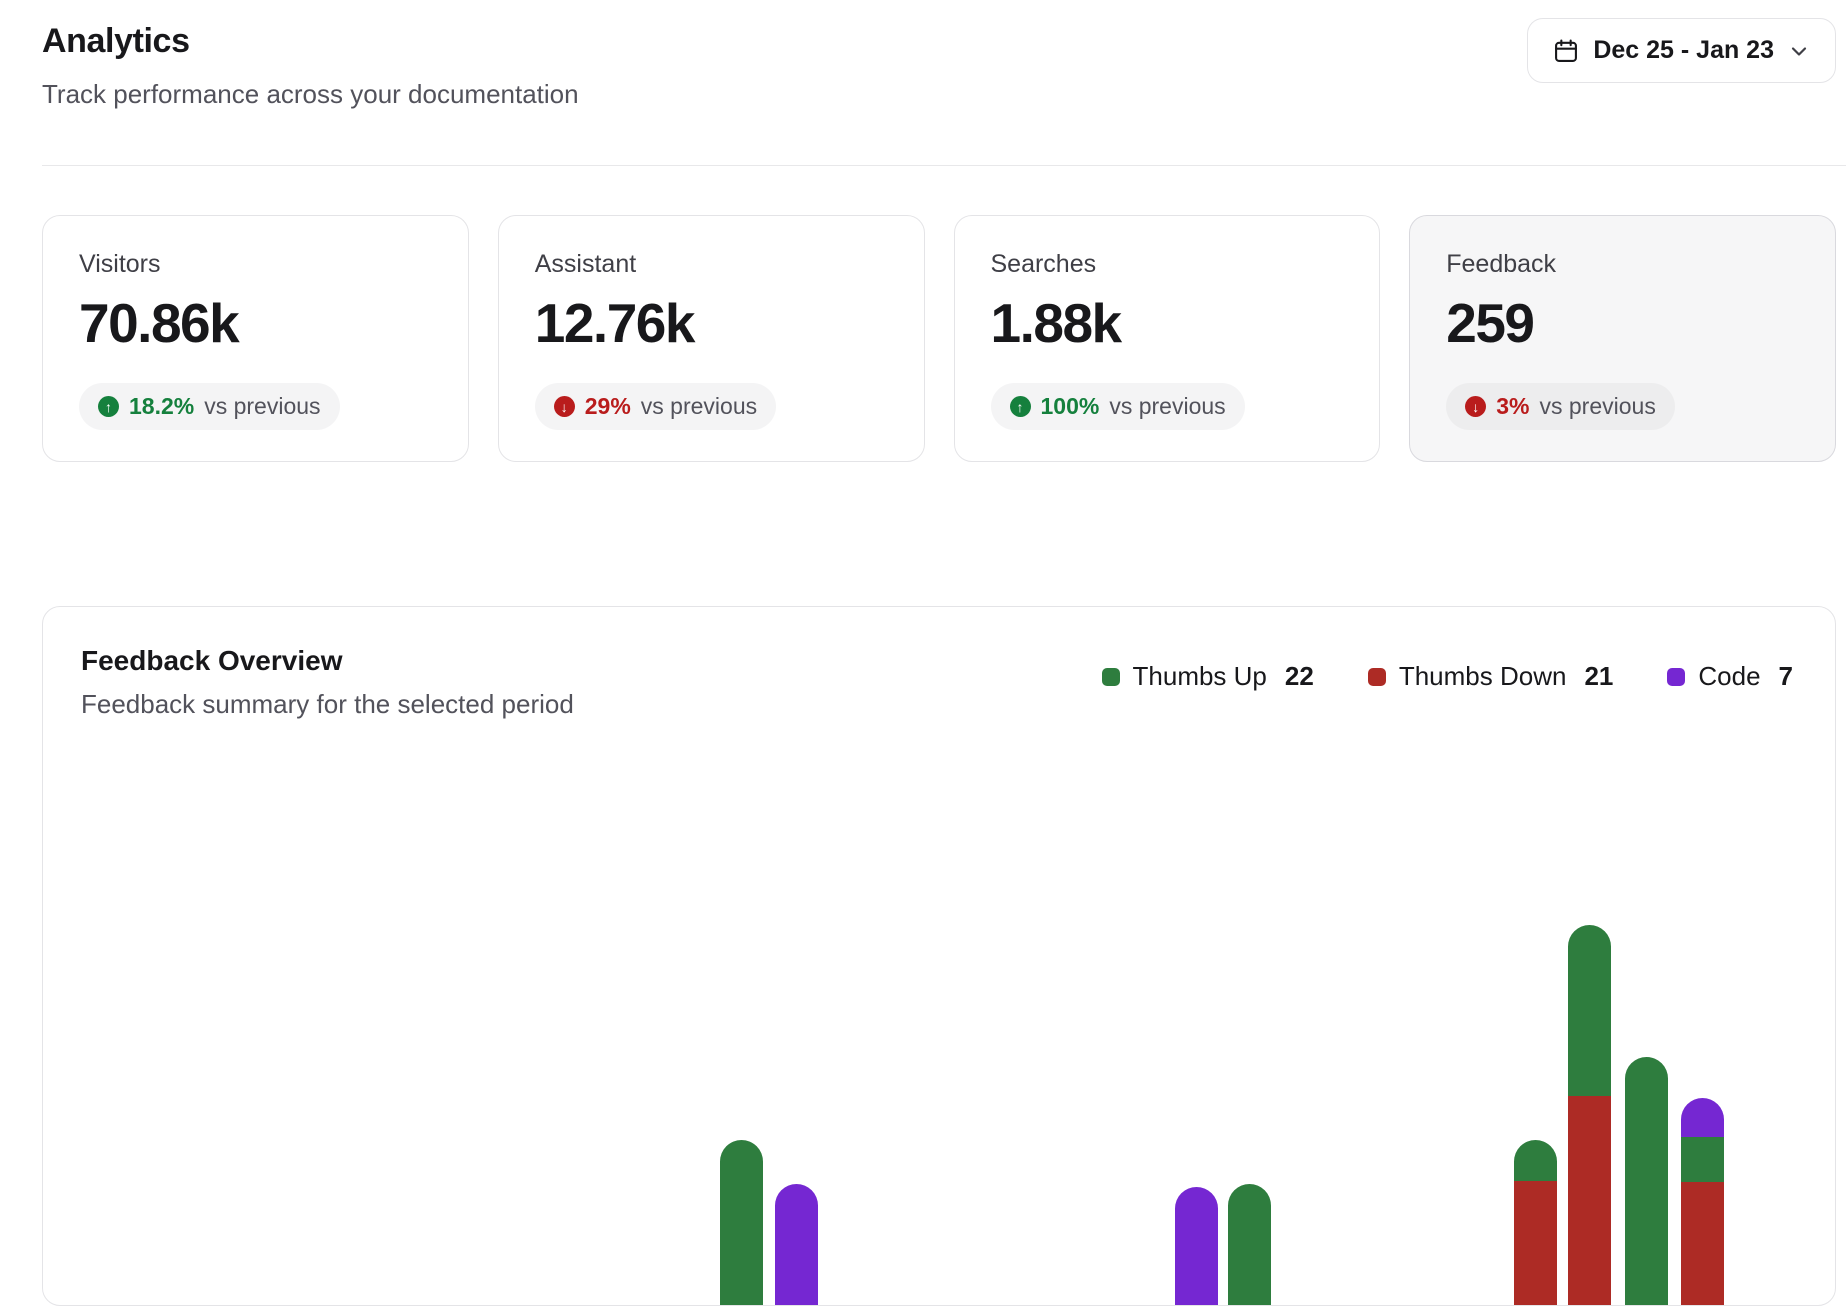 This screenshot has height=1306, width=1846. I want to click on stat-value: 70.86k, so click(159, 323).